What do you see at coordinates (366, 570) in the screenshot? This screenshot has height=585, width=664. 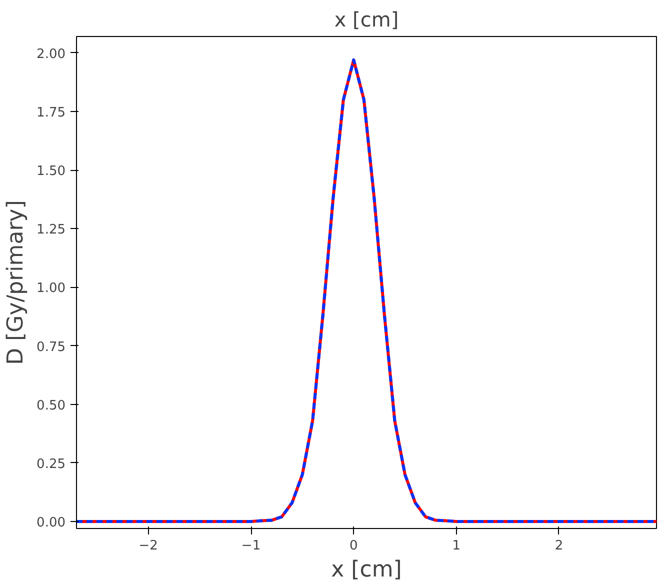 I see `x-axis-title: x [cm]` at bounding box center [366, 570].